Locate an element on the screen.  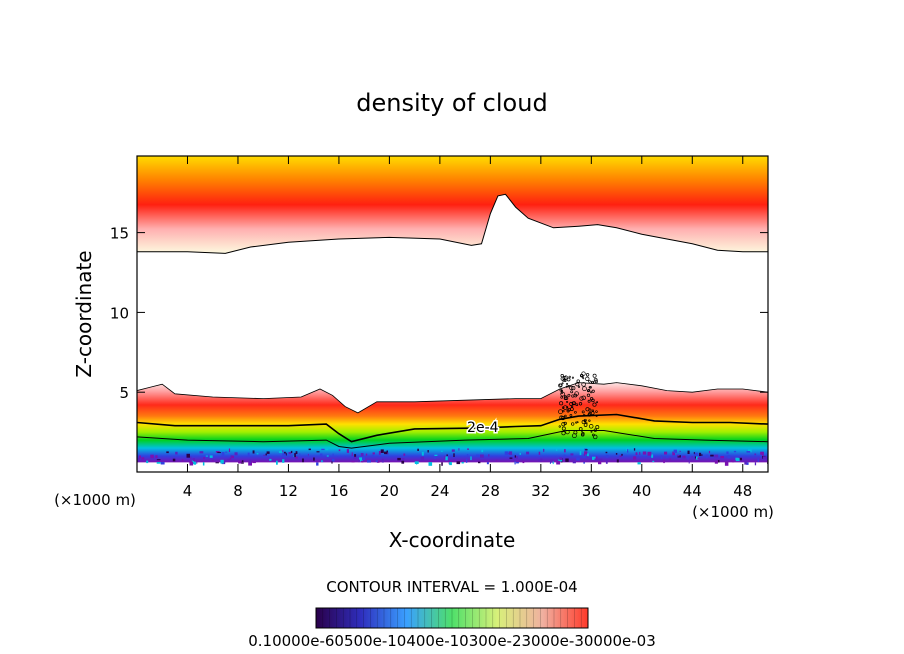
y-tick-label: 5 is located at coordinates (124, 393).